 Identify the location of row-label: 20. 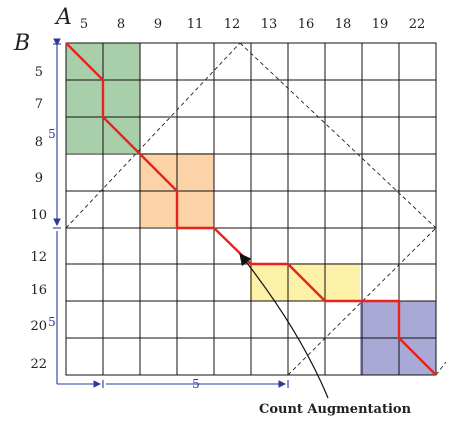
(38, 326).